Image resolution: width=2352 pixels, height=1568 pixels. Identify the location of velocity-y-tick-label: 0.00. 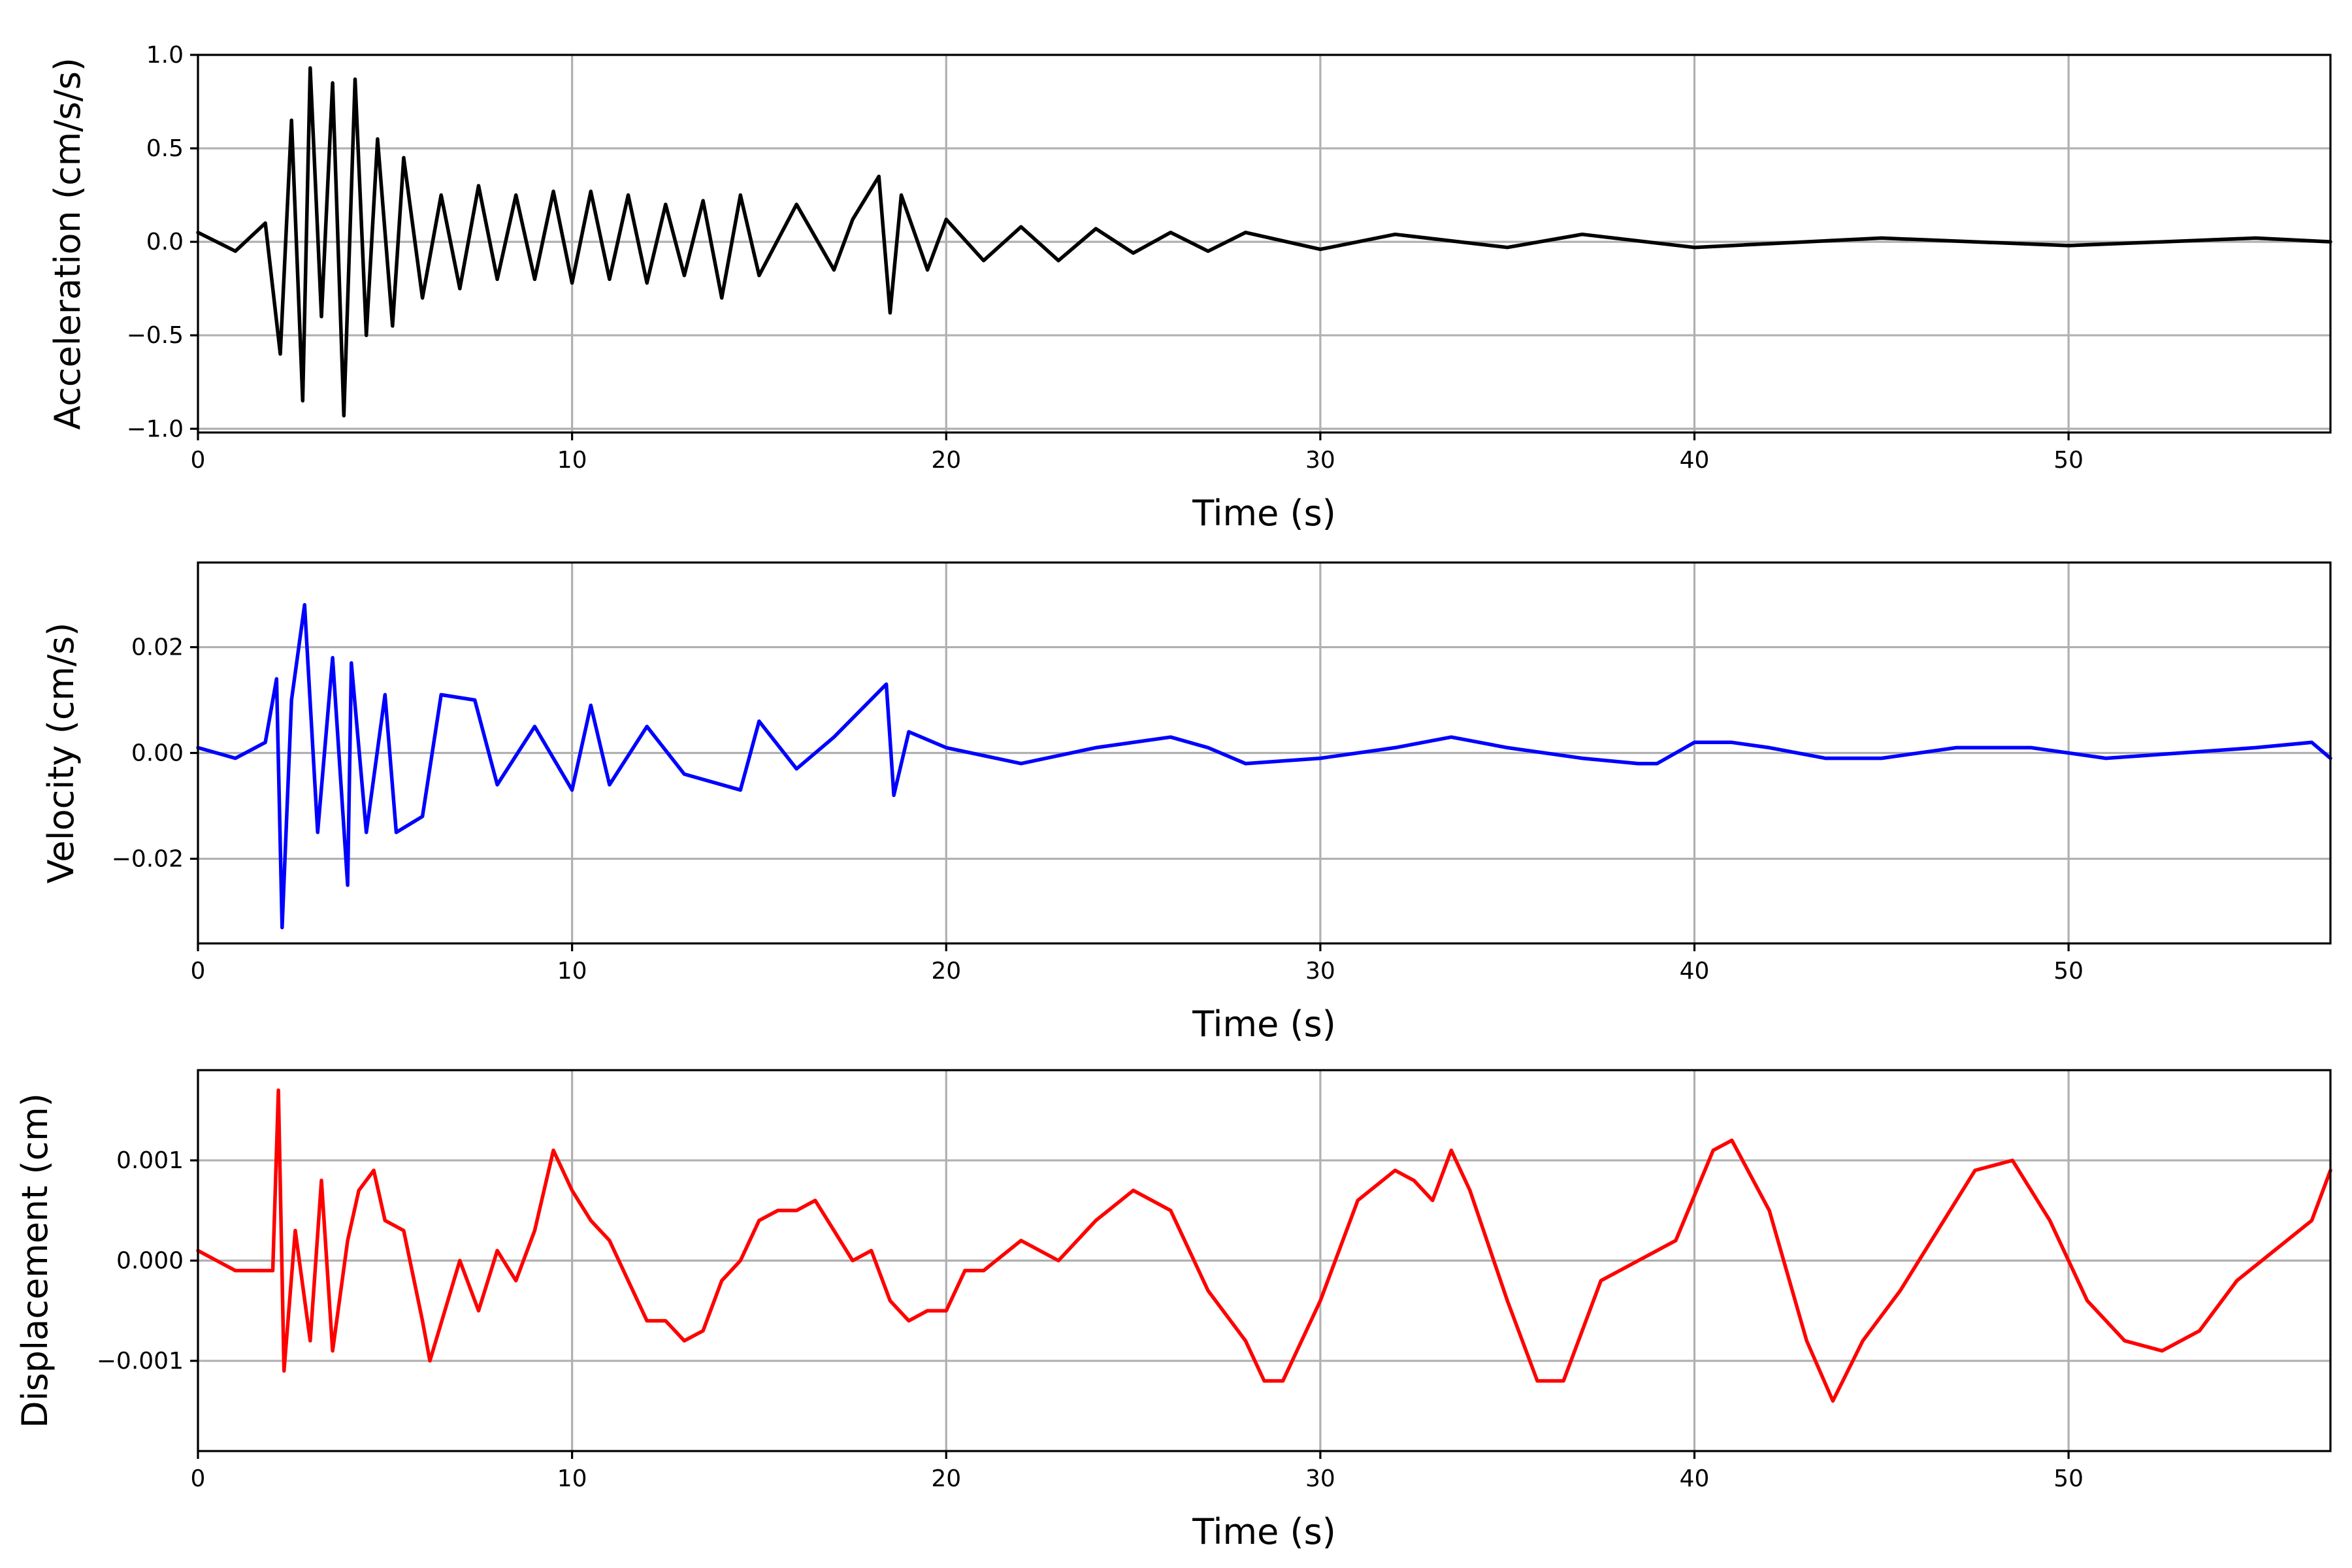
(157, 753).